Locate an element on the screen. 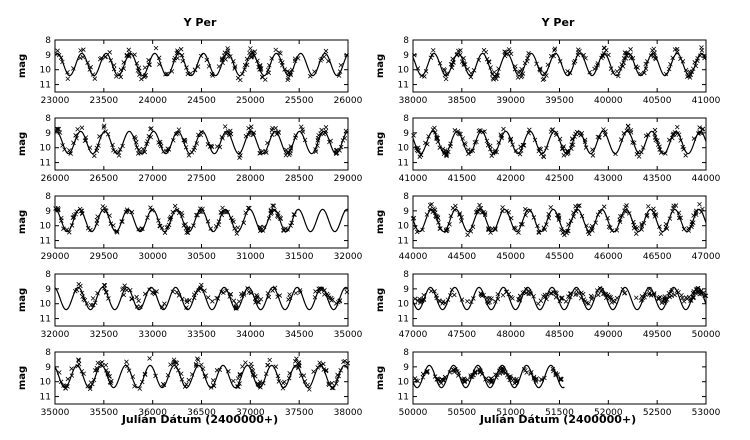  x-tick-label: 29000 is located at coordinates (348, 179).